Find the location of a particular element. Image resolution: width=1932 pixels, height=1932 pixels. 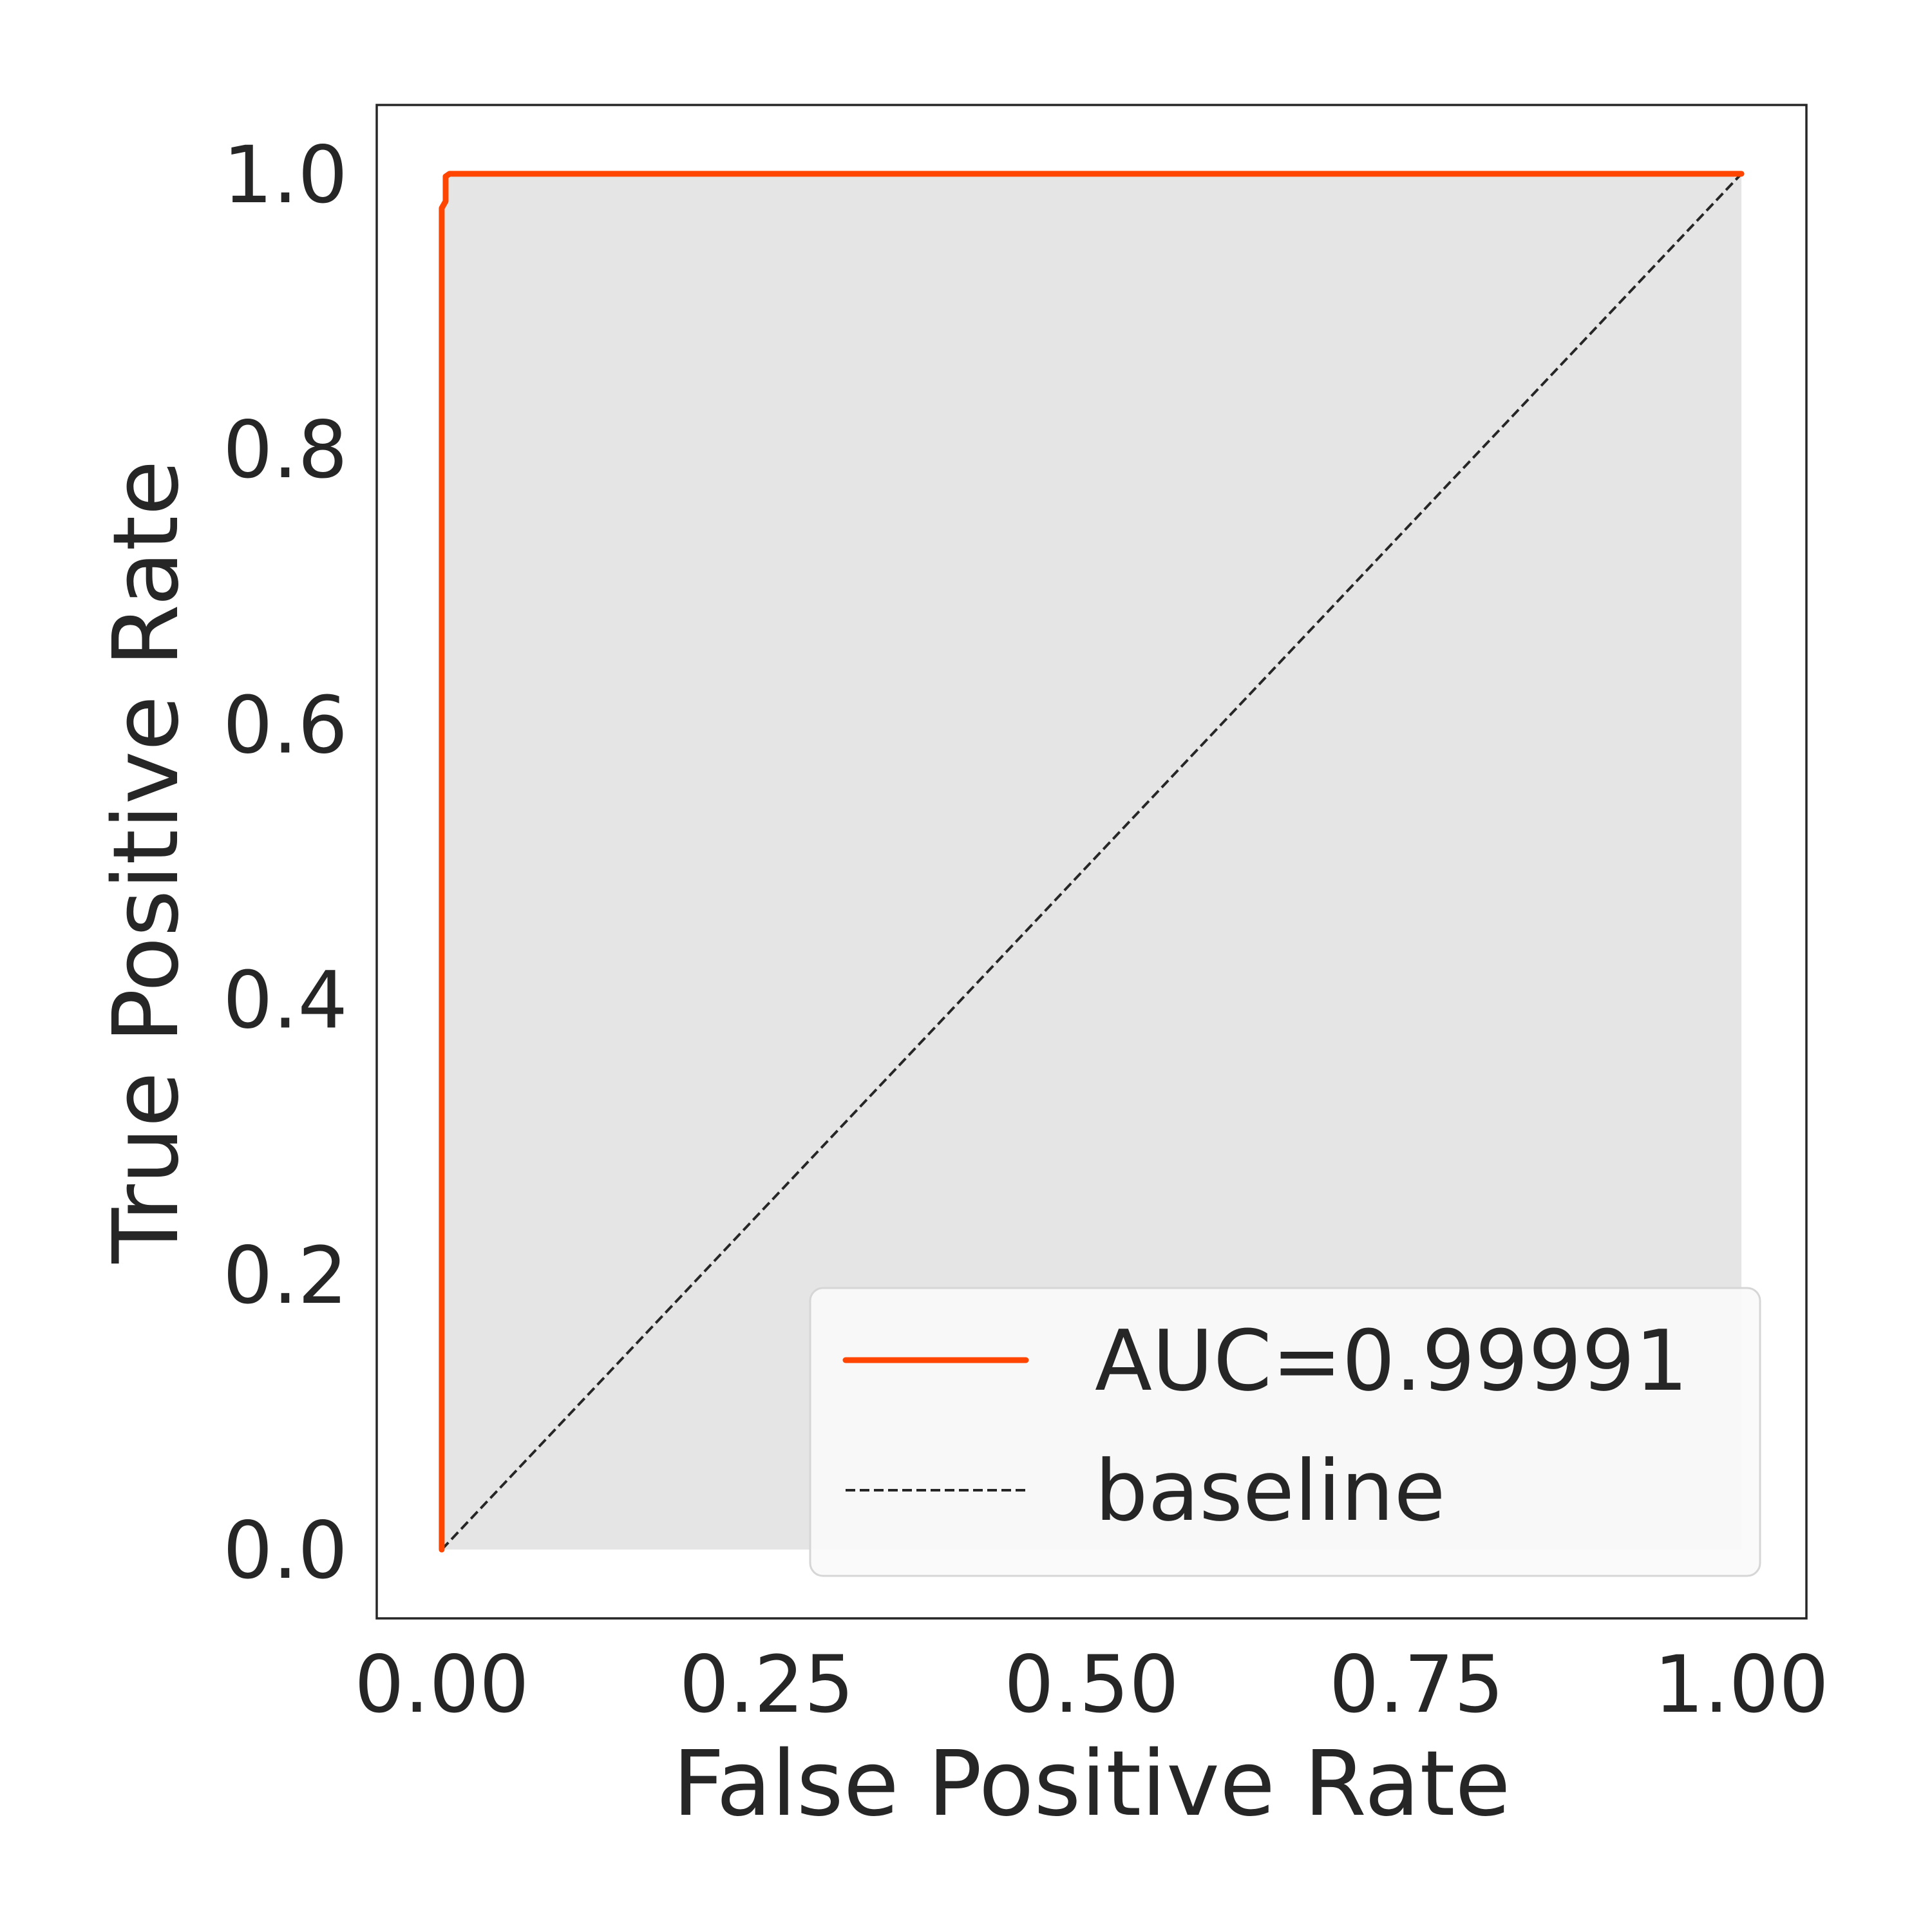

legend-entry-roc: AUC=0.99991 is located at coordinates (1391, 1361).